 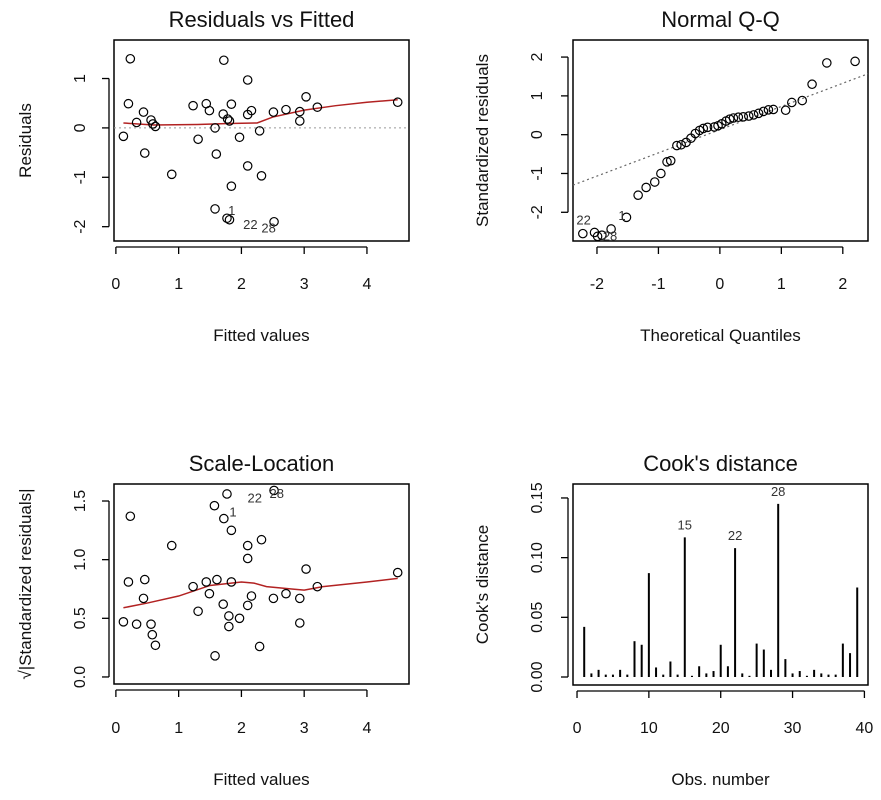 What do you see at coordinates (597, 284) in the screenshot?
I see `x-tick-label: -2` at bounding box center [597, 284].